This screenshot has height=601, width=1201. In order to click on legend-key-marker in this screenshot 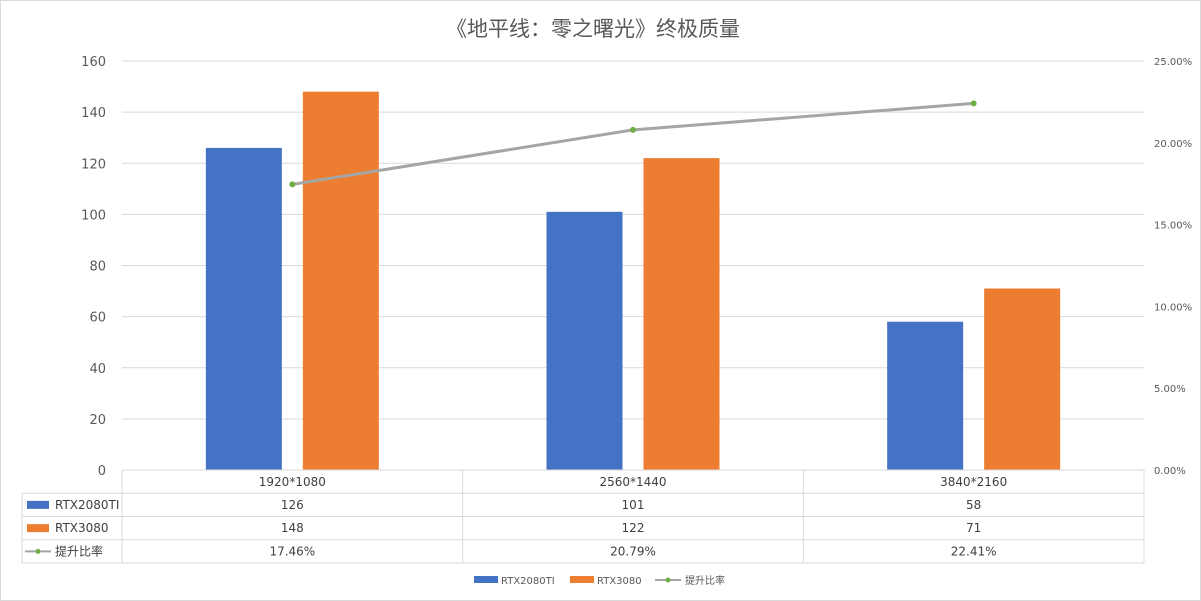, I will do `click(668, 580)`.